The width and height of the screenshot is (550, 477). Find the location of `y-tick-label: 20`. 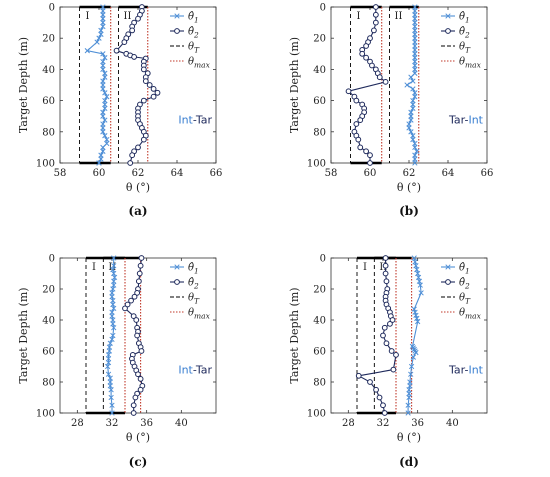

y-tick-label: 20 is located at coordinates (319, 39).